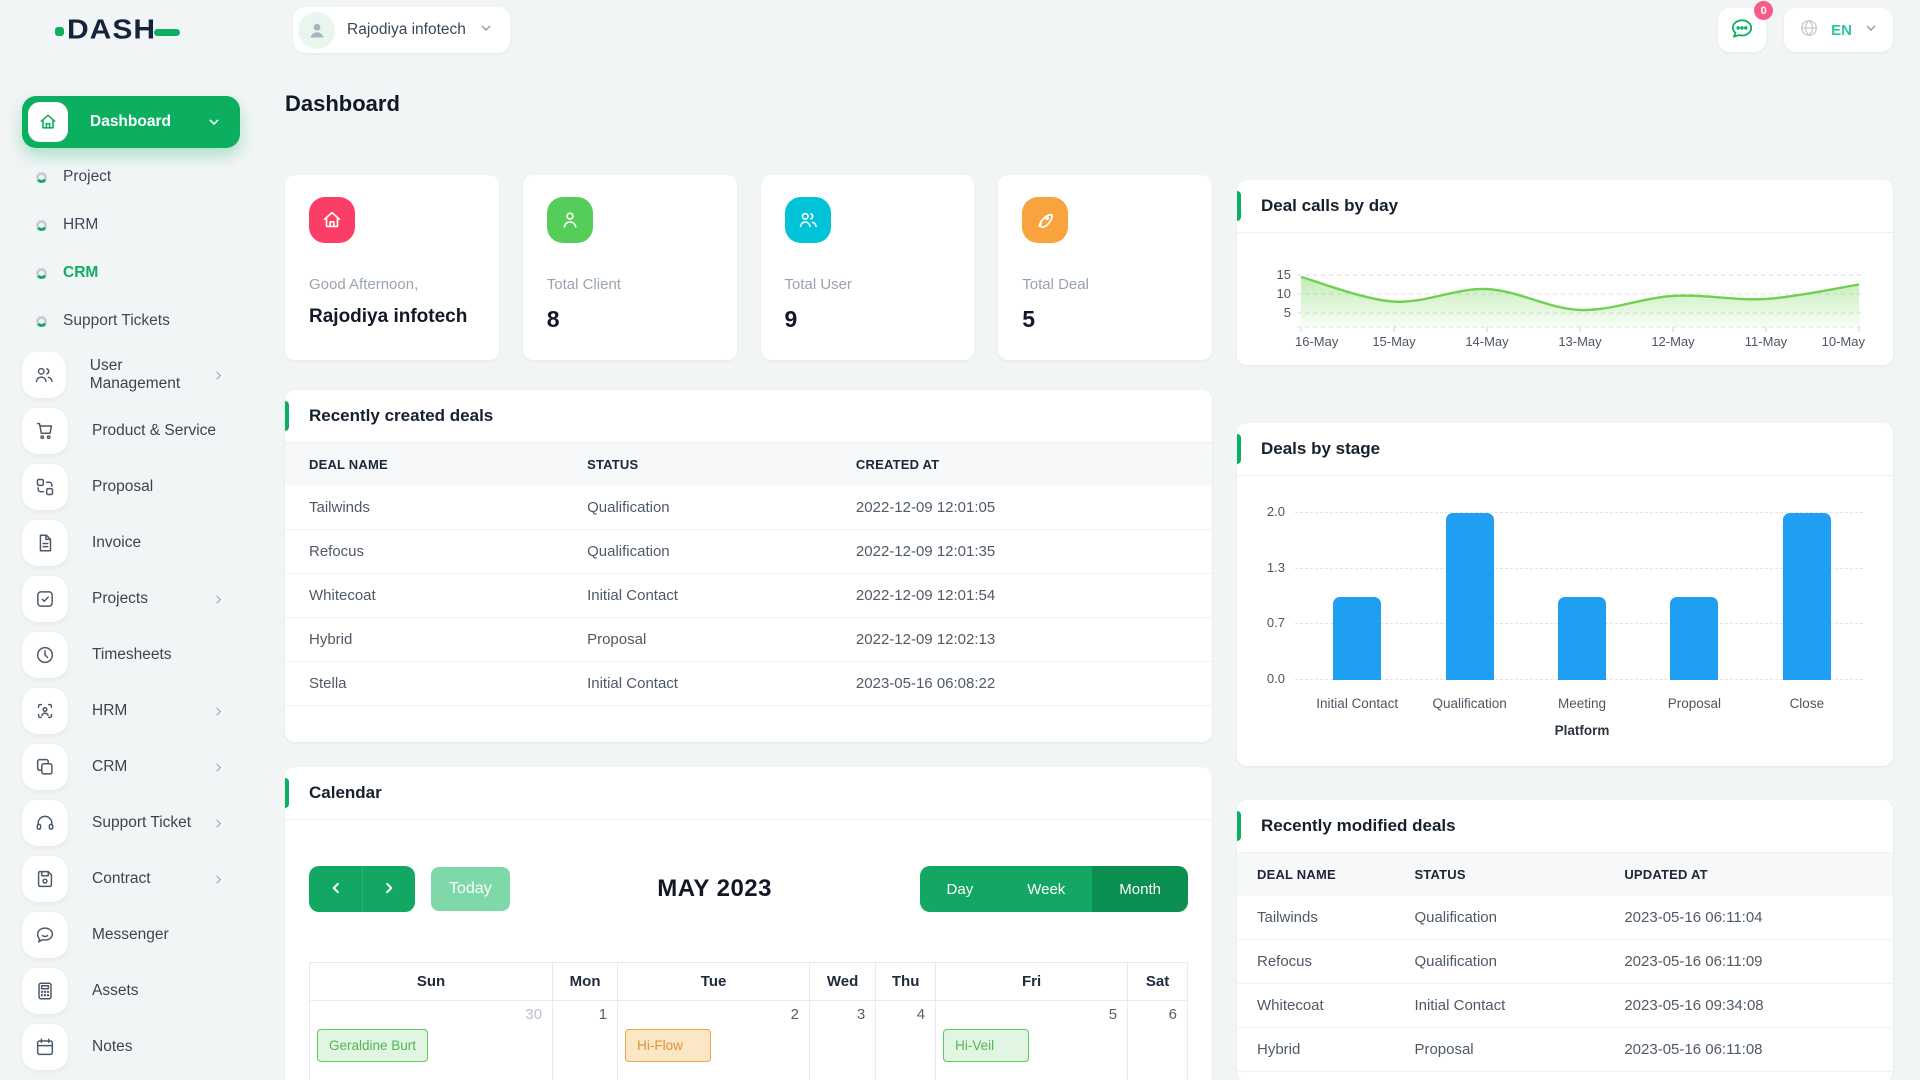 This screenshot has width=1920, height=1080. What do you see at coordinates (131, 177) in the screenshot?
I see `sidebar-item-project: Project` at bounding box center [131, 177].